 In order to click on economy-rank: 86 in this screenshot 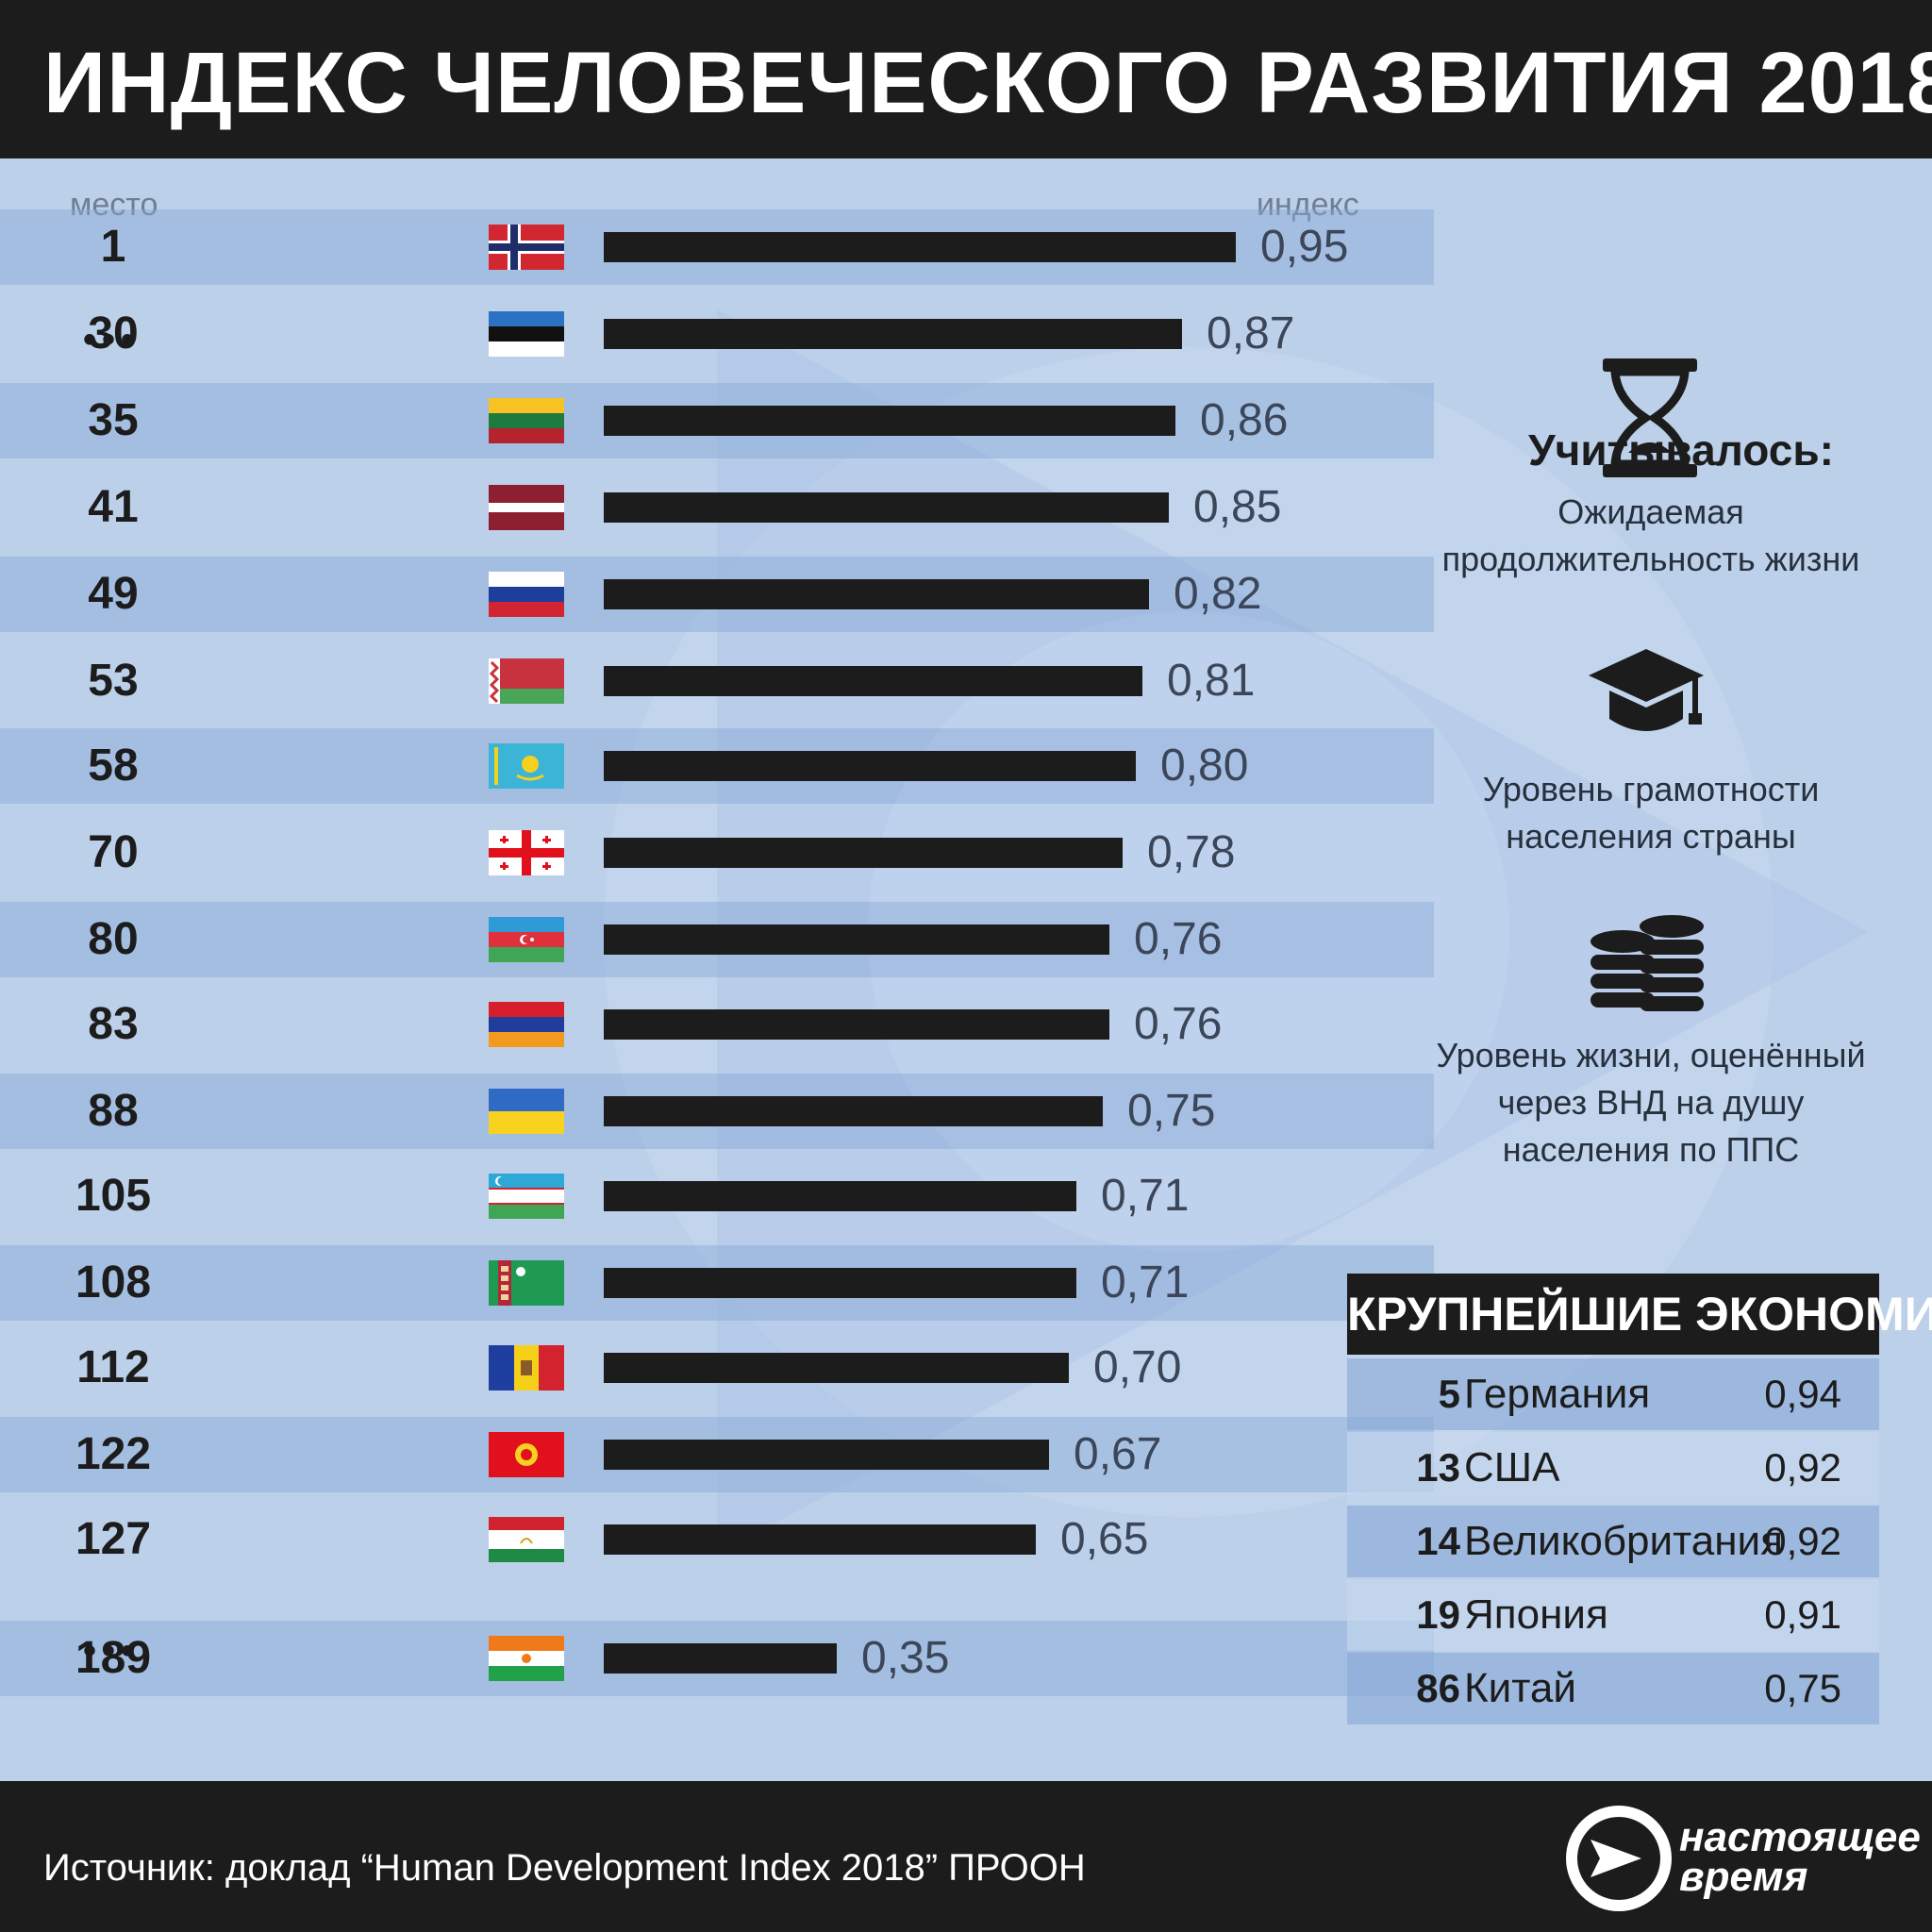, I will do `click(1438, 1688)`.